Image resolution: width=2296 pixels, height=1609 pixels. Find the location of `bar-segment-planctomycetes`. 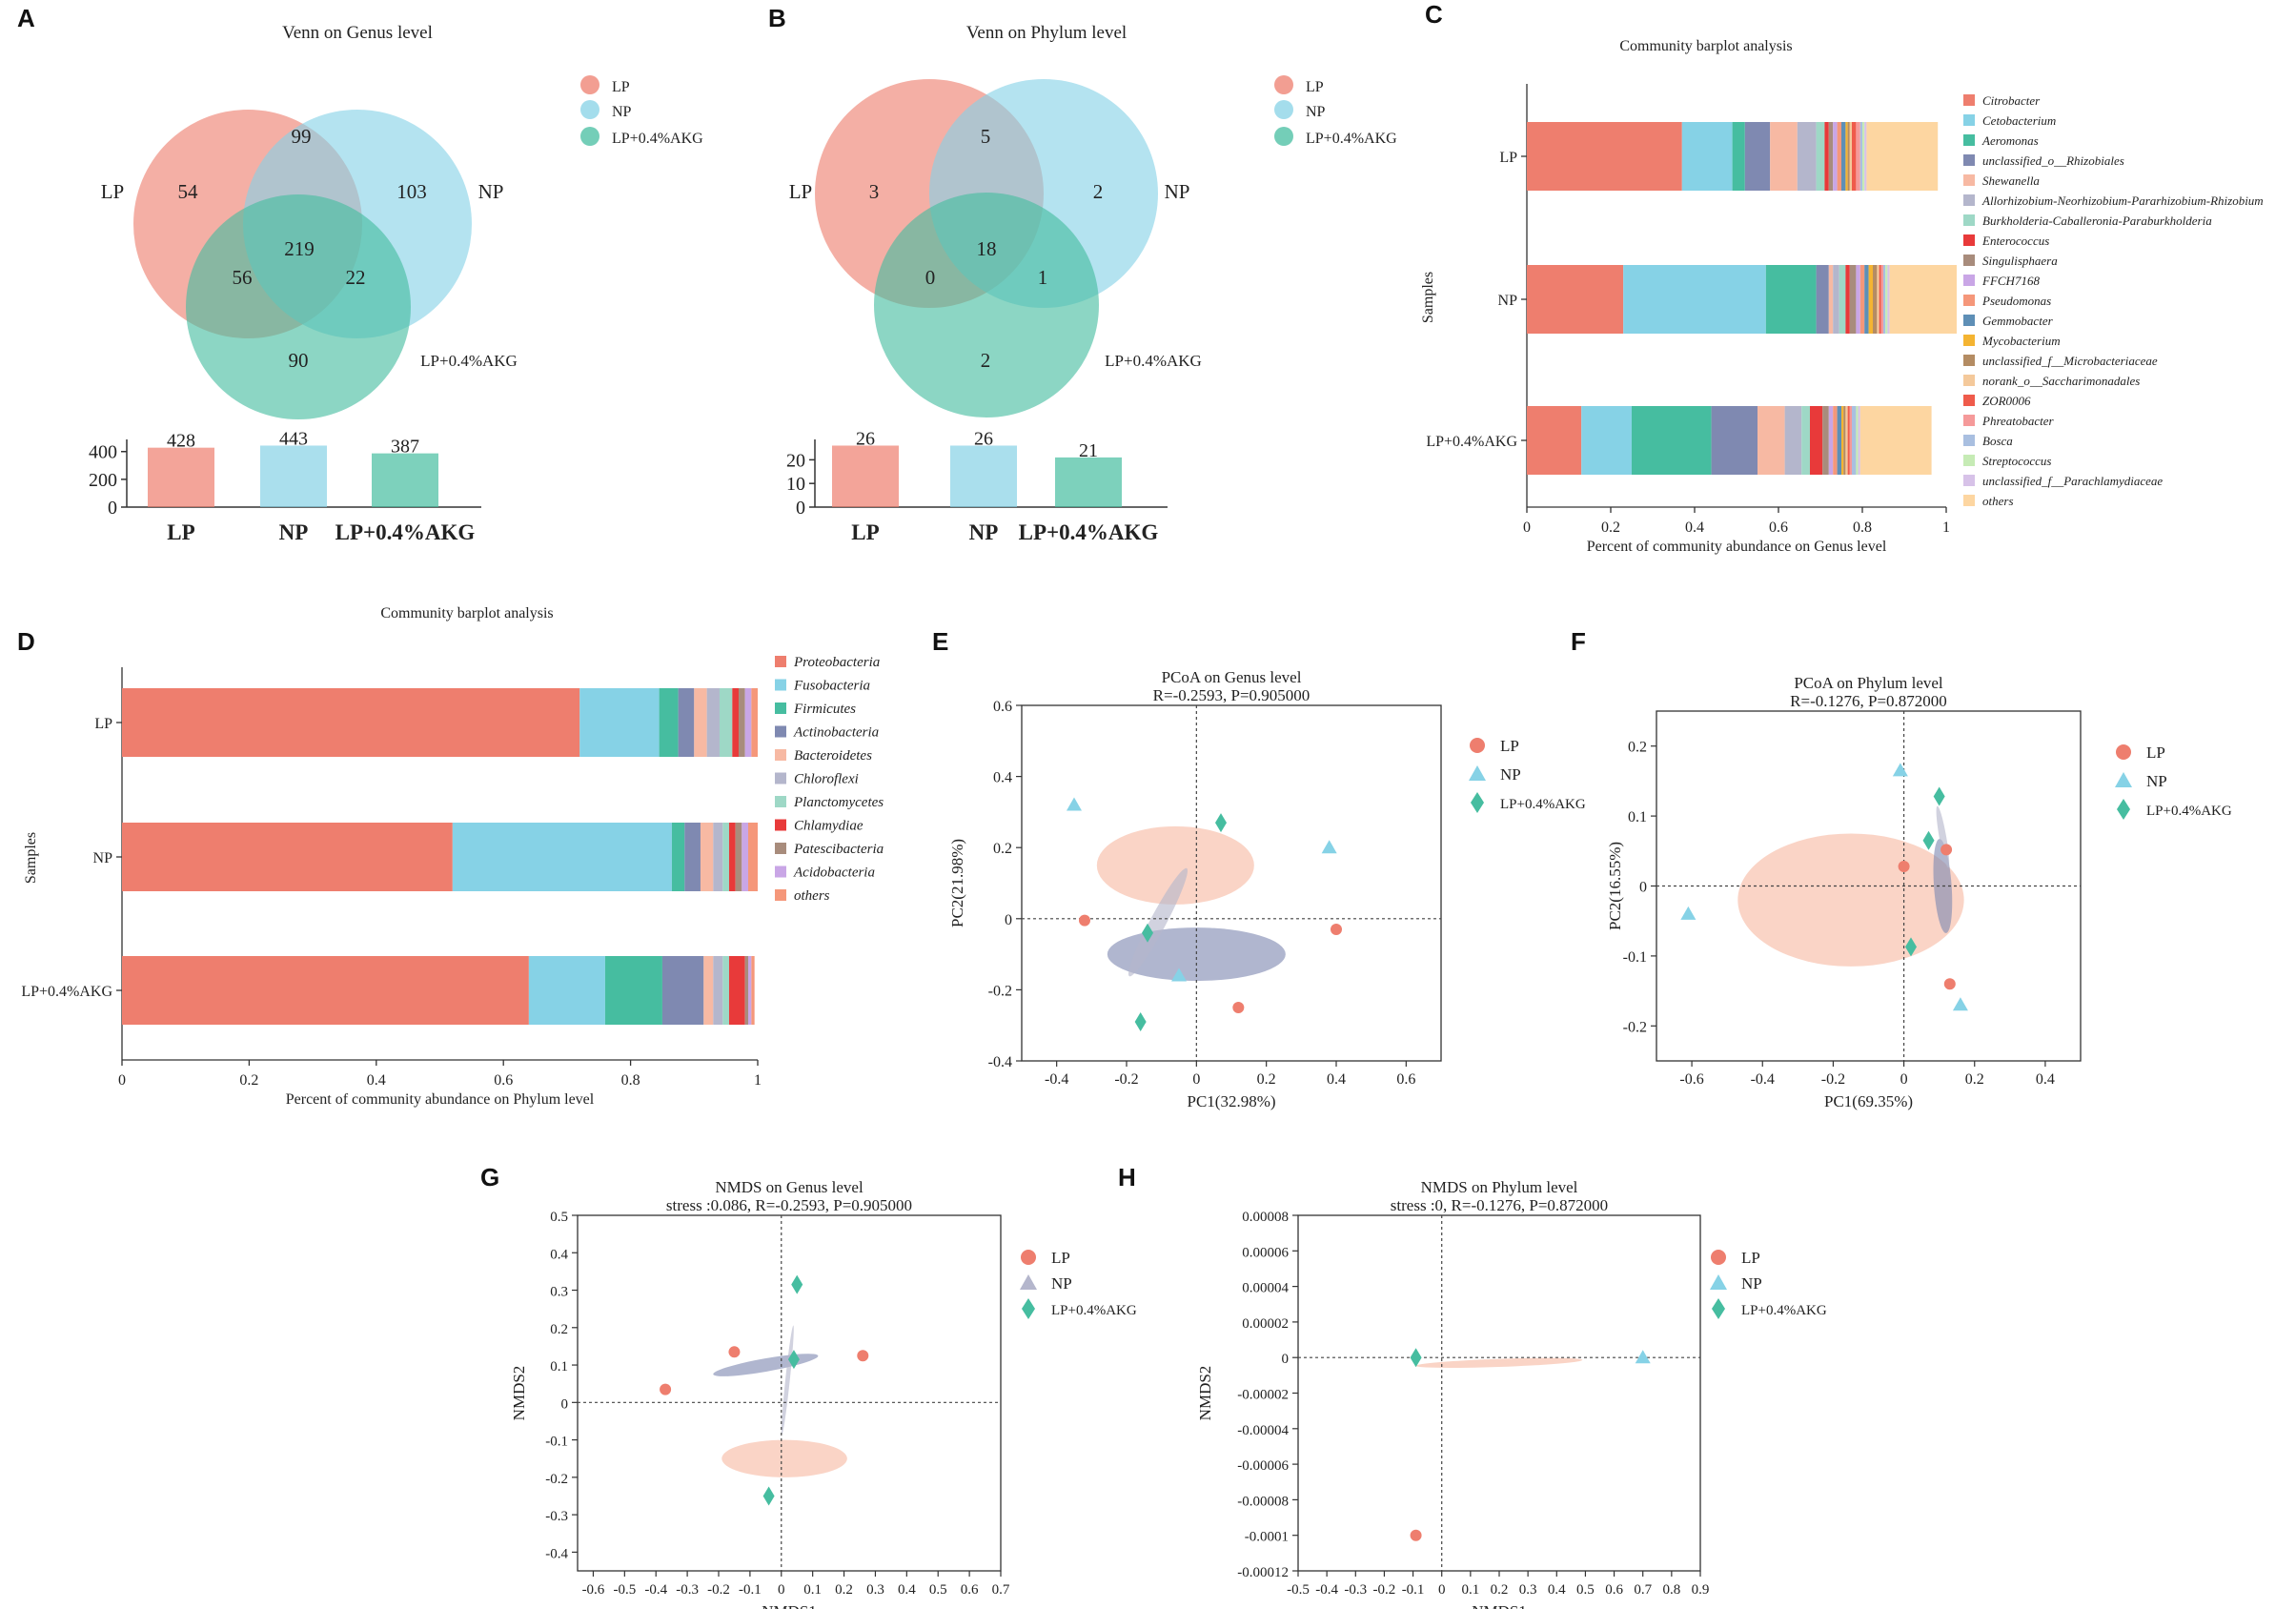

bar-segment-planctomycetes is located at coordinates (726, 722).